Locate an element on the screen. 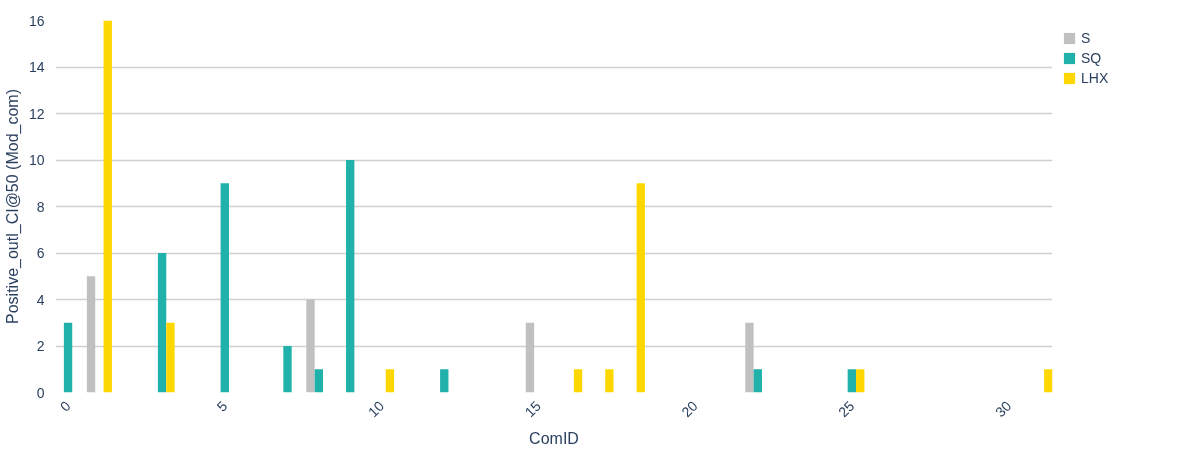 This screenshot has width=1177, height=456. x-tick-label: 5 is located at coordinates (222, 406).